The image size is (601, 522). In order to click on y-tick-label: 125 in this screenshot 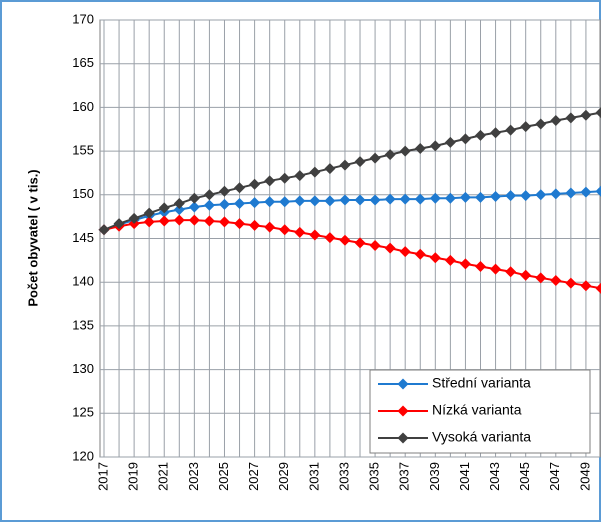, I will do `click(83, 412)`.